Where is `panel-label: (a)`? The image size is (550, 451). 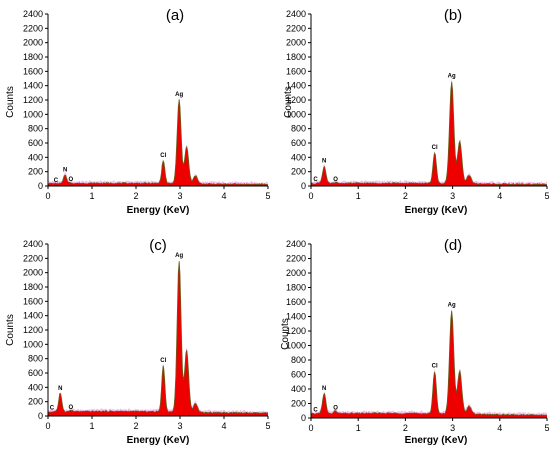 panel-label: (a) is located at coordinates (175, 15).